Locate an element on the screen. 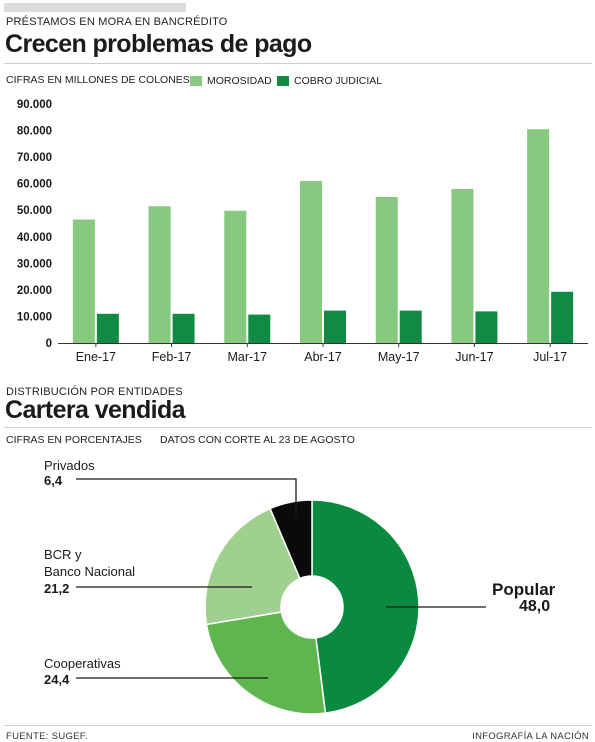 The image size is (595, 742). value-cooperativas: 24,4 is located at coordinates (57, 679).